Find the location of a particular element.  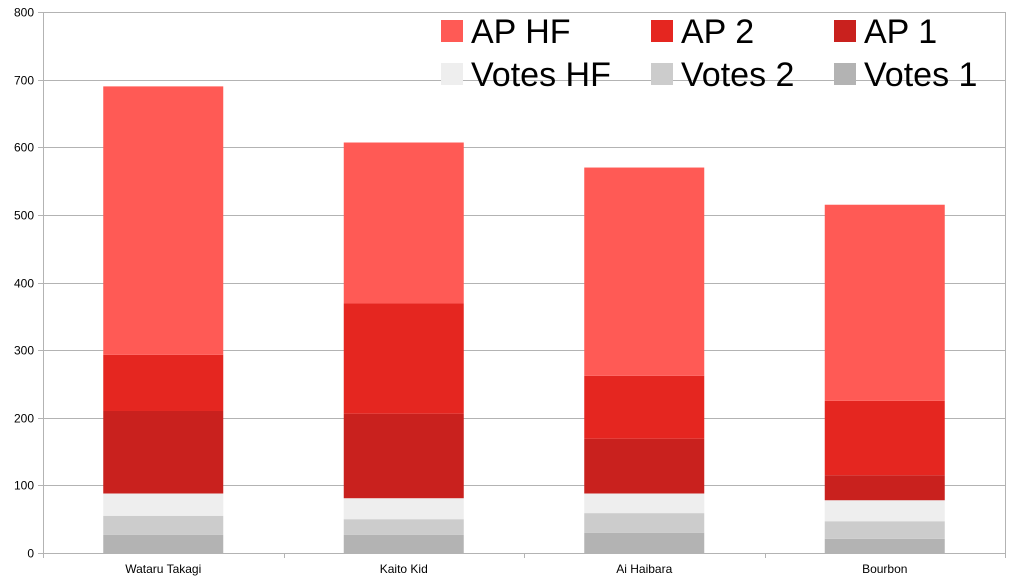

x-category-label: Kaito Kid is located at coordinates (404, 569).